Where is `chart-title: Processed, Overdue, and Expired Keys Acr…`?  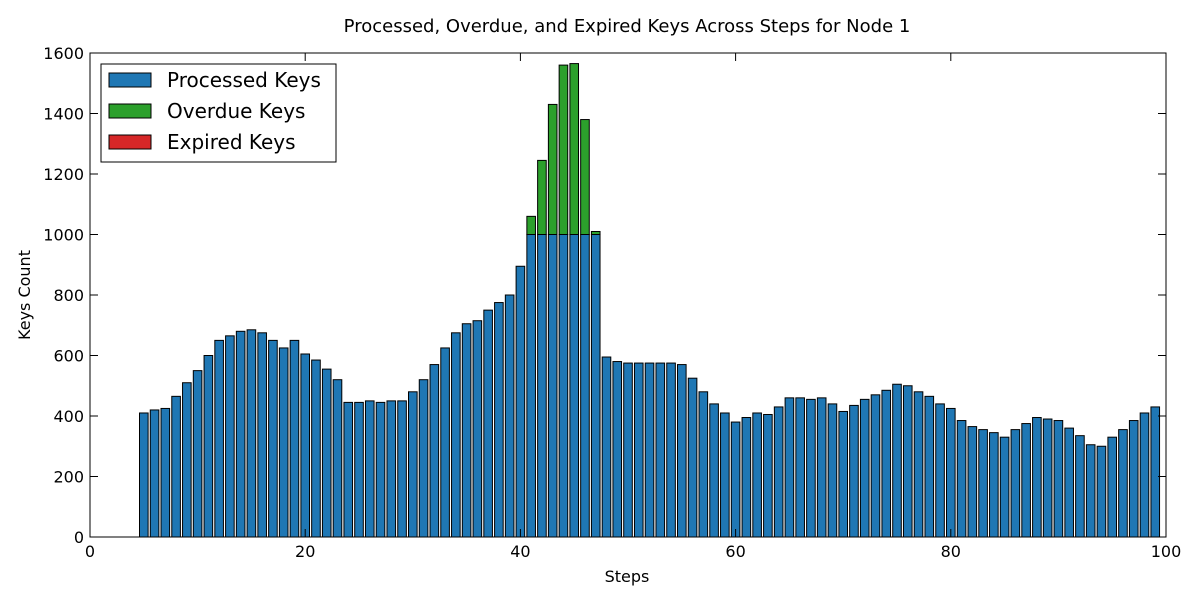
chart-title: Processed, Overdue, and Expired Keys Acr… is located at coordinates (627, 26).